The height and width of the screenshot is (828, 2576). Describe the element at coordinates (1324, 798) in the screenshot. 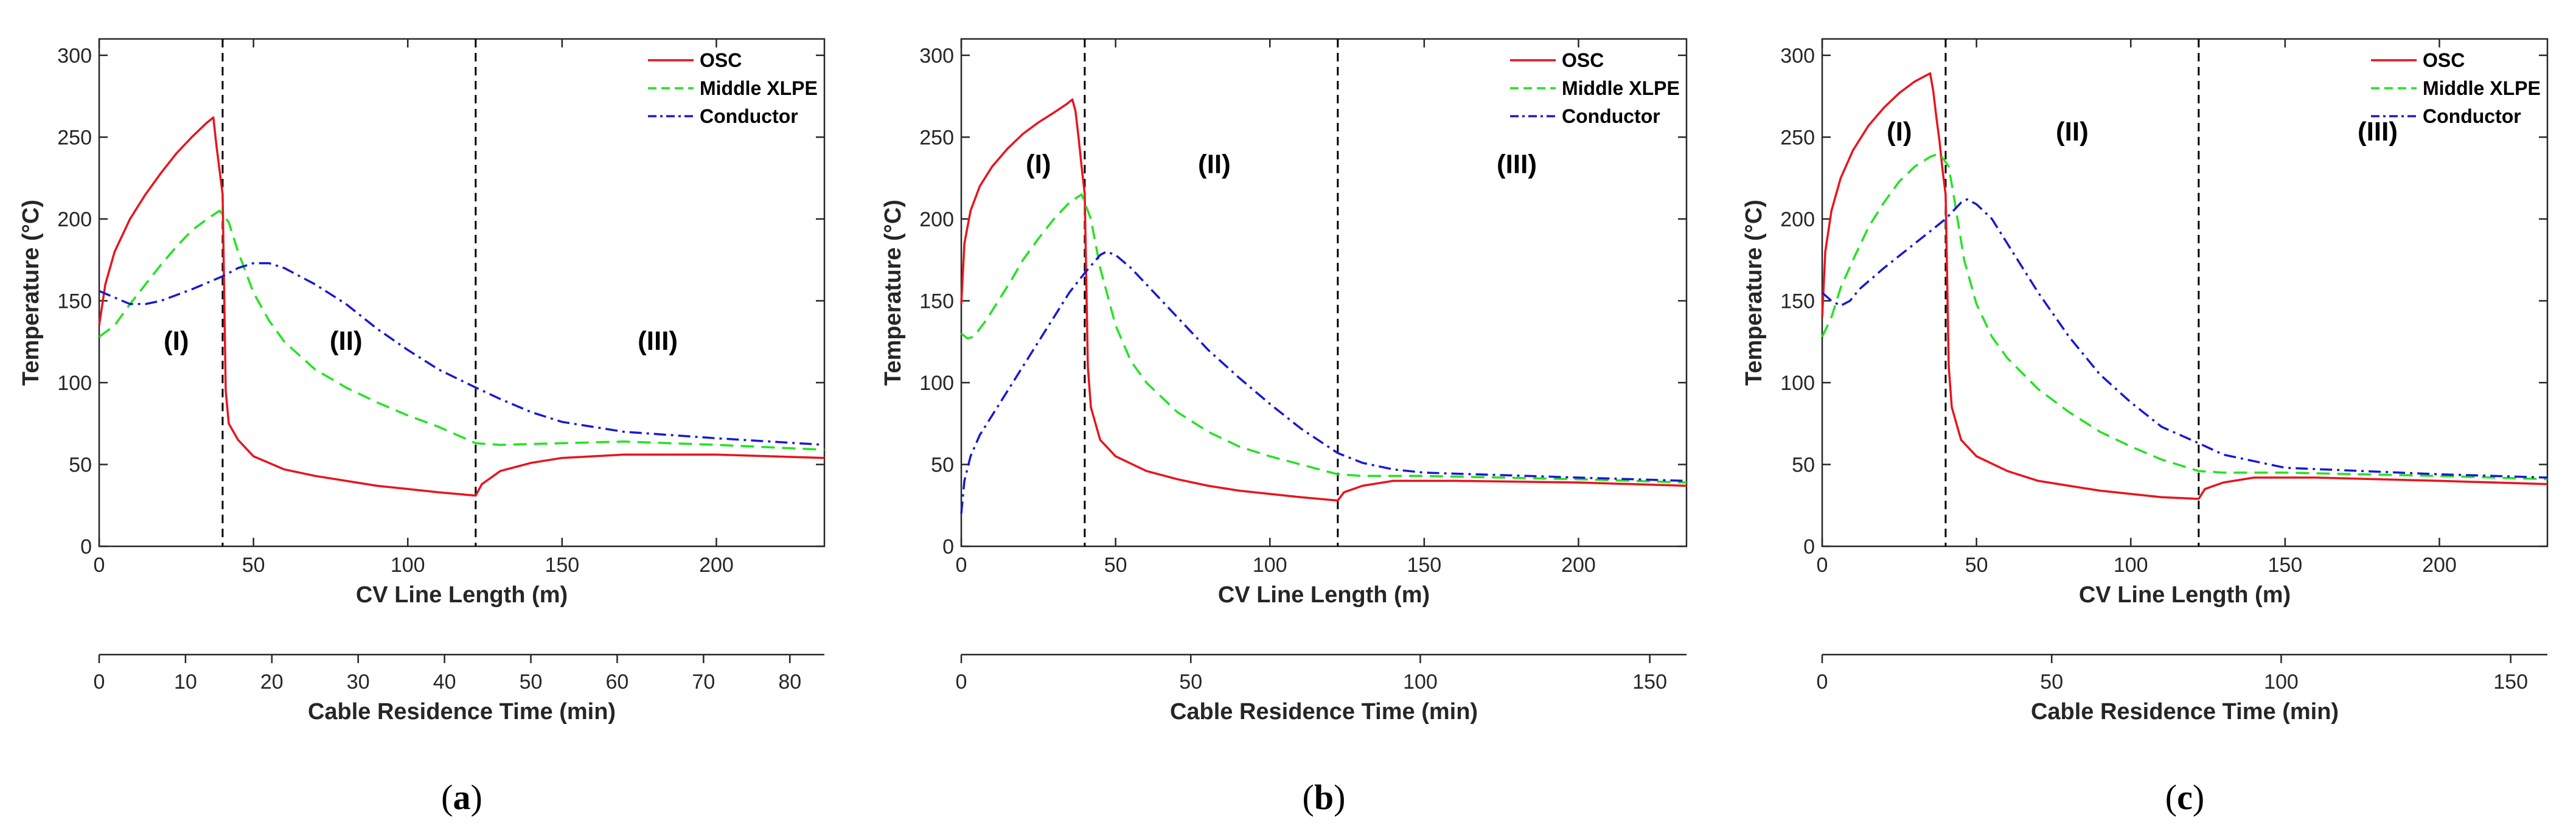

I see `panel-label: (b)` at that location.